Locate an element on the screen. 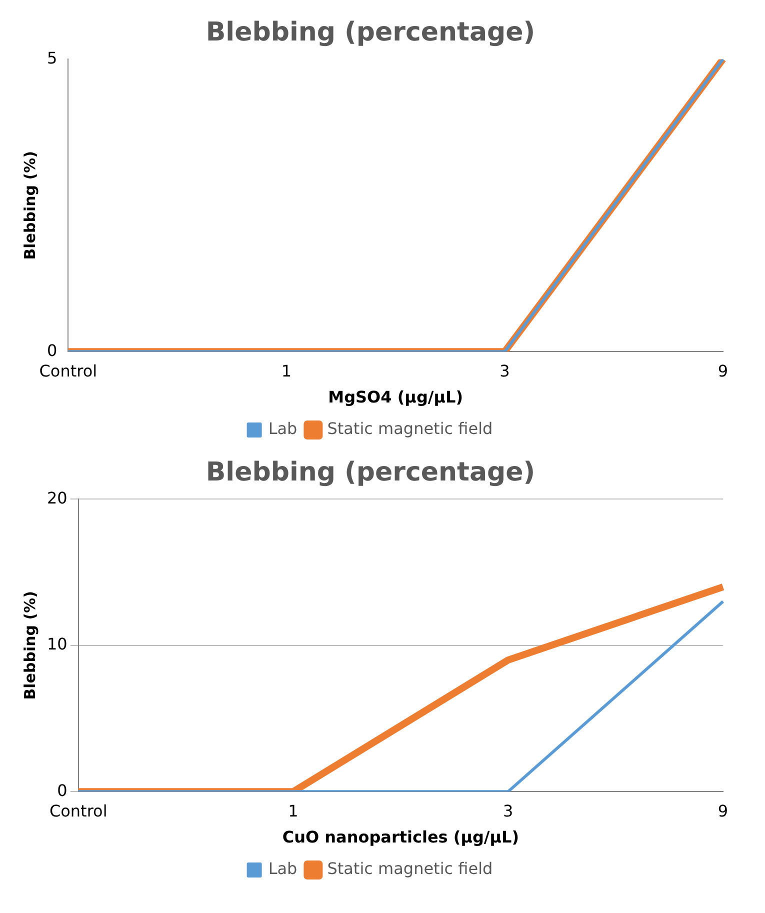 The width and height of the screenshot is (765, 913). y-tick-label: 20 is located at coordinates (57, 498).